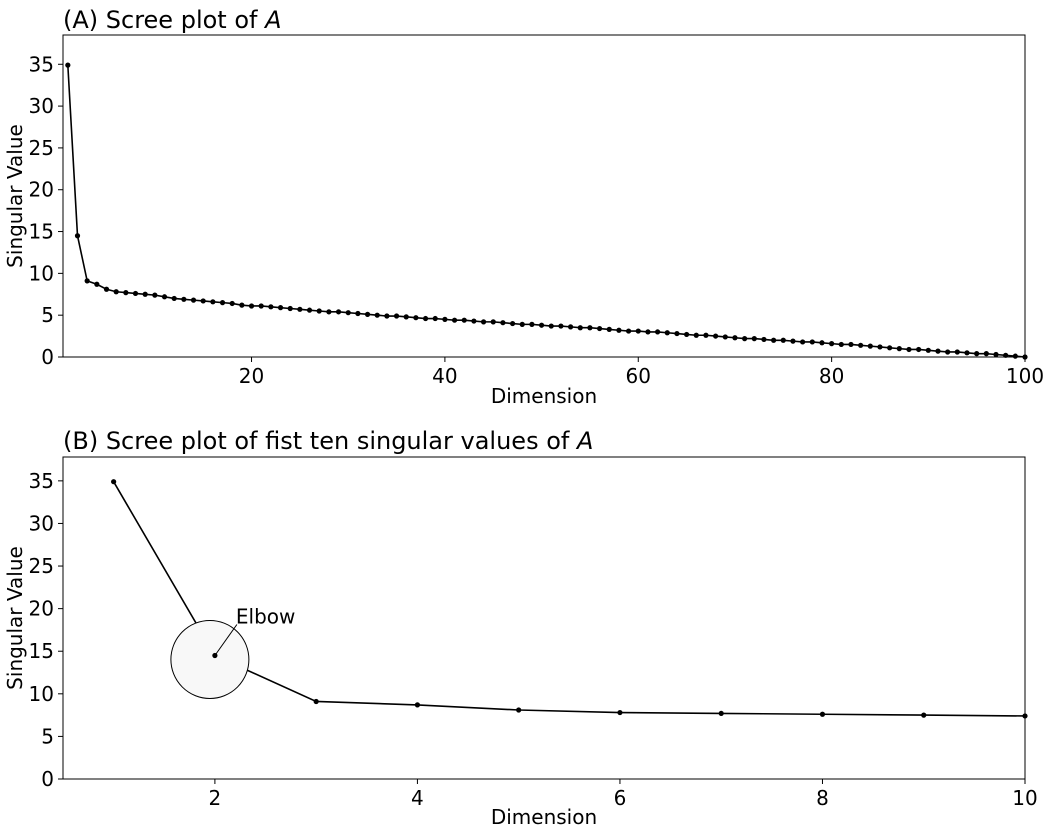 Image resolution: width=1051 pixels, height=835 pixels. What do you see at coordinates (417, 798) in the screenshot?
I see `x-tick-label: 4` at bounding box center [417, 798].